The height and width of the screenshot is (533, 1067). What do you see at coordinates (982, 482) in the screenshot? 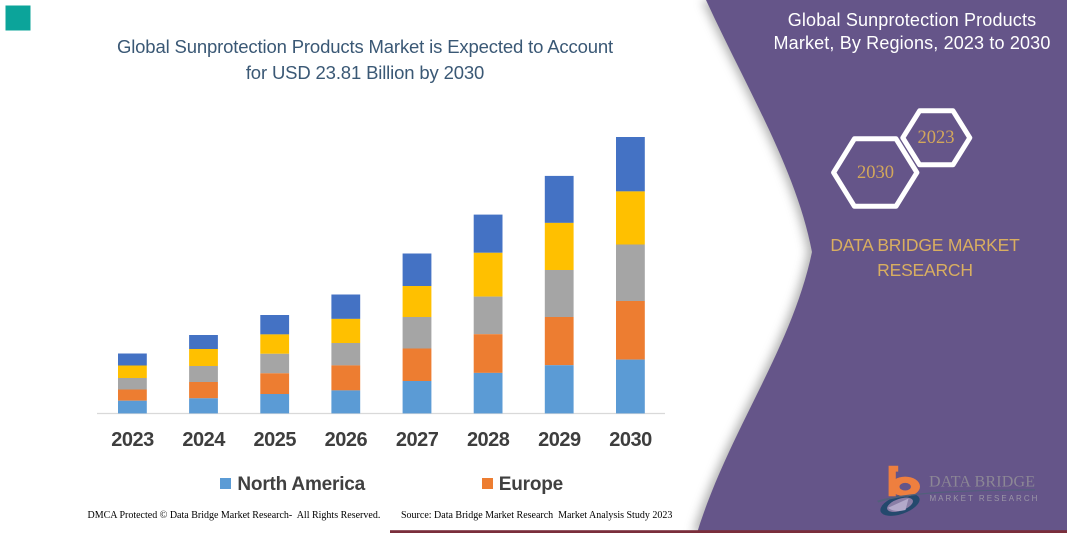
I see `svg-text: DATA BRIDGE` at bounding box center [982, 482].